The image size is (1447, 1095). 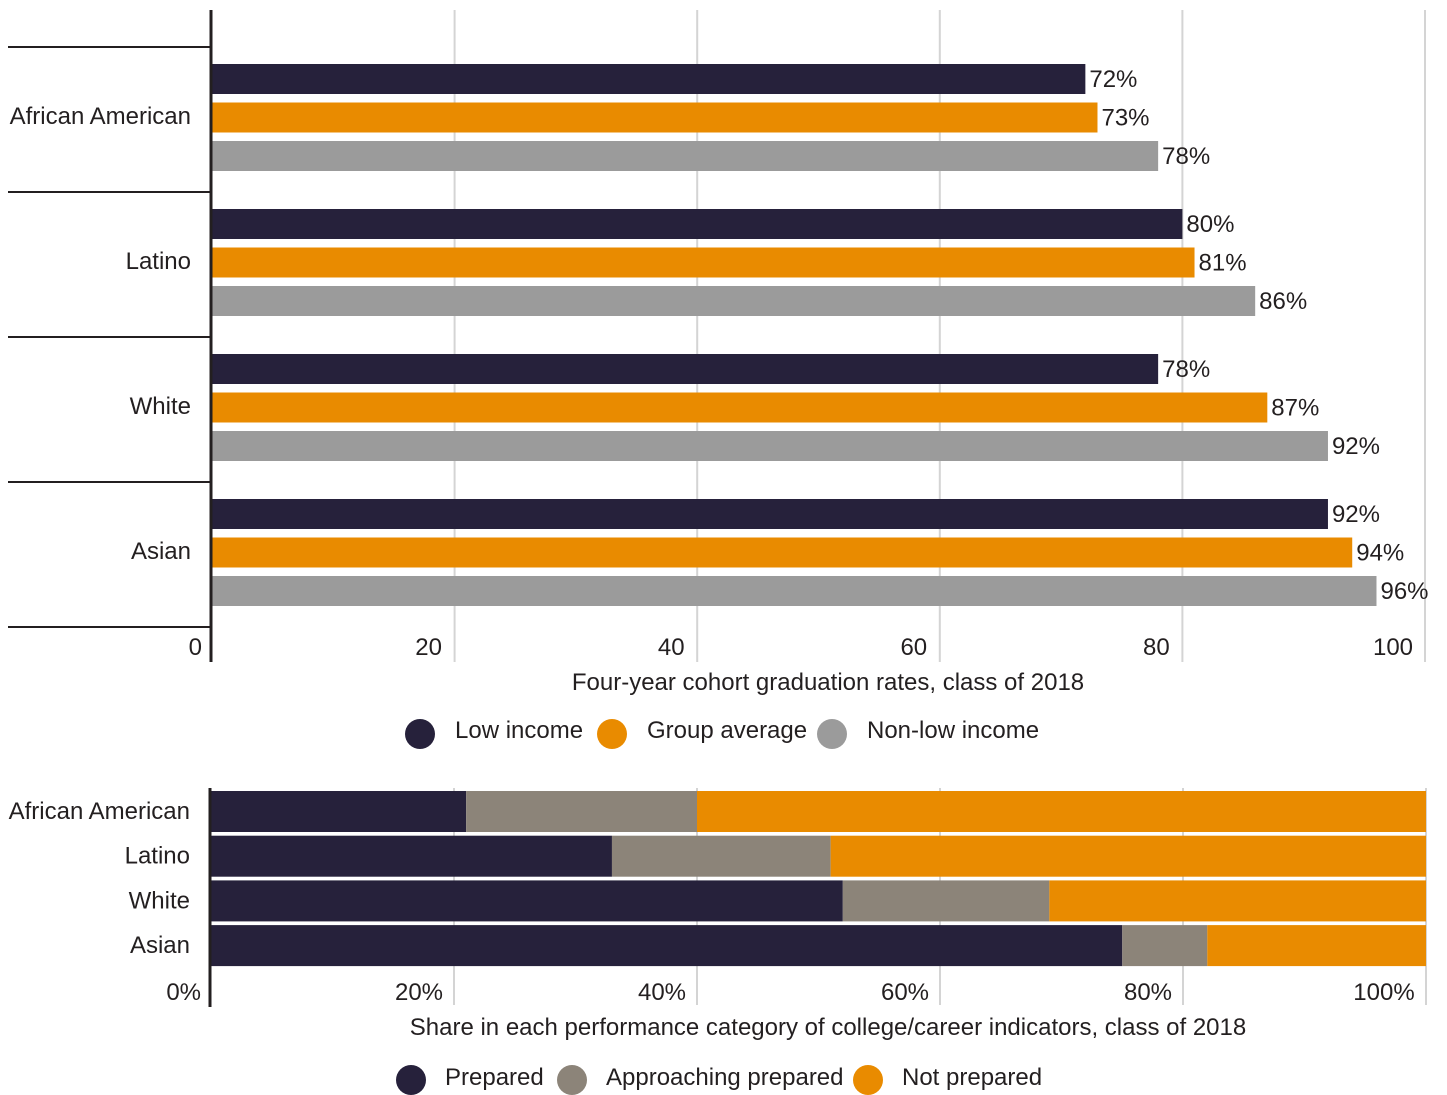 I want to click on x-tick-label: 0%, so click(x=183, y=992).